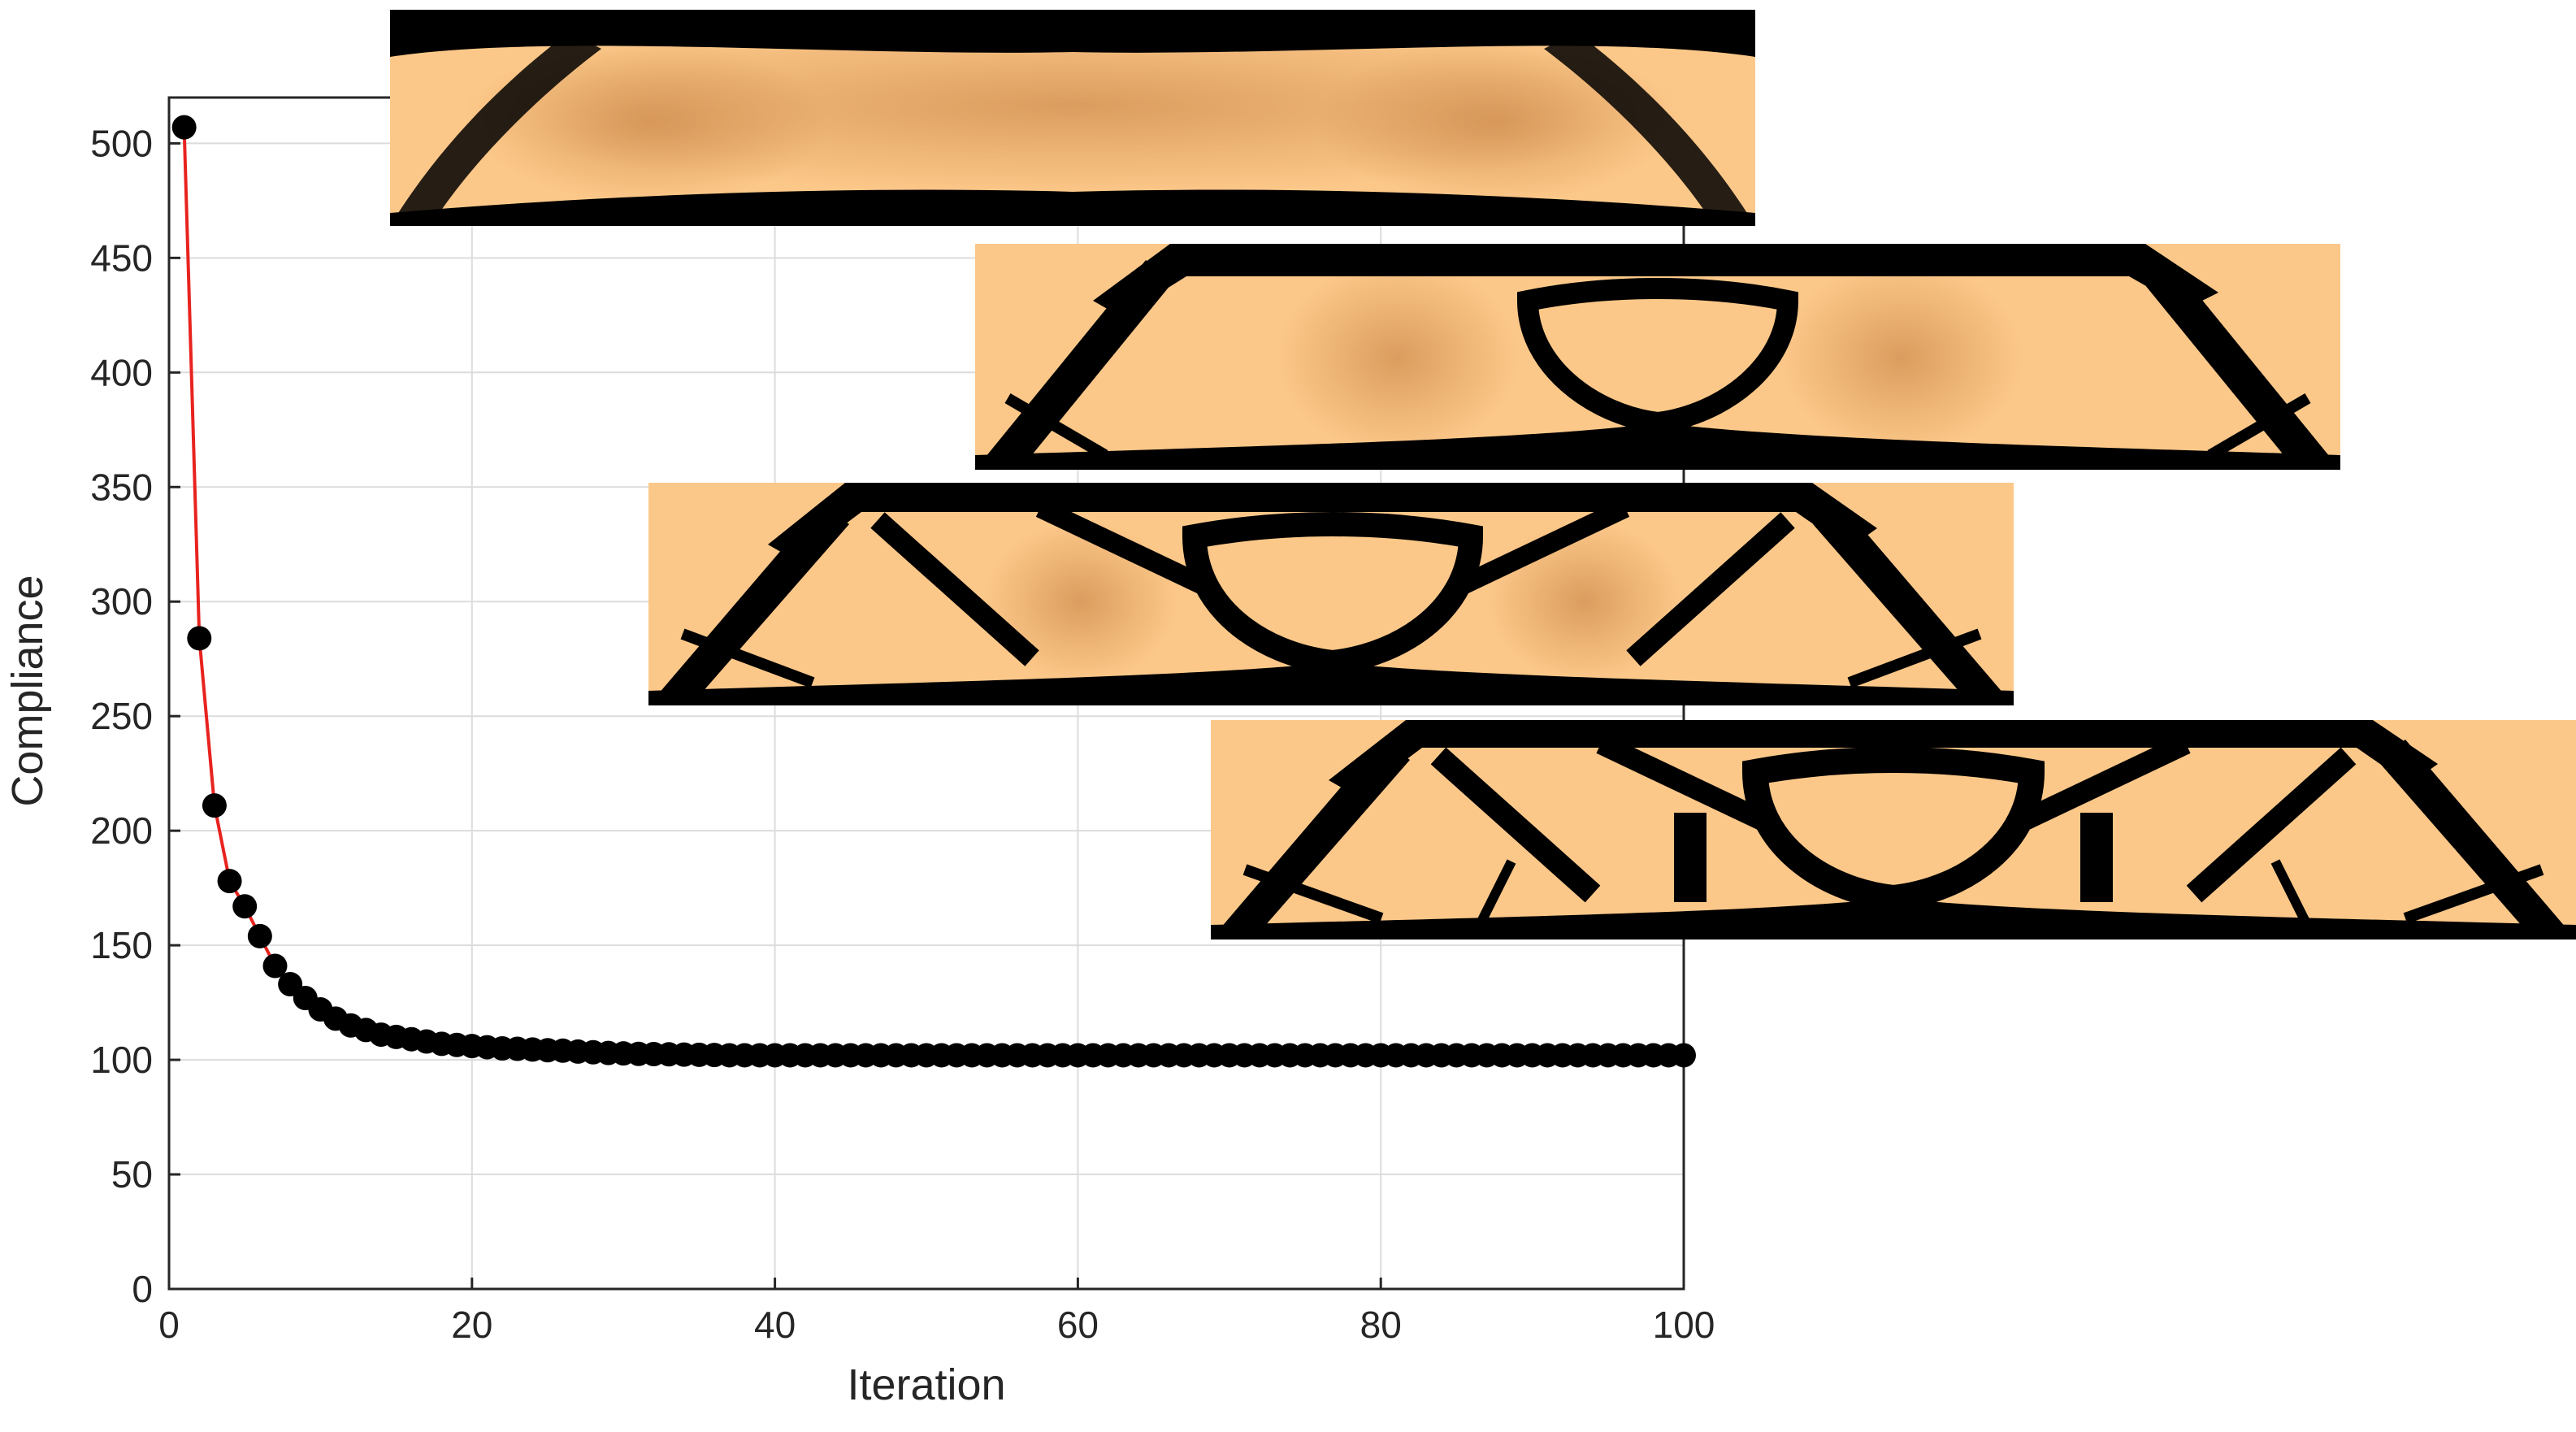 This screenshot has width=2576, height=1432. What do you see at coordinates (122, 601) in the screenshot?
I see `y-tick-label: 300` at bounding box center [122, 601].